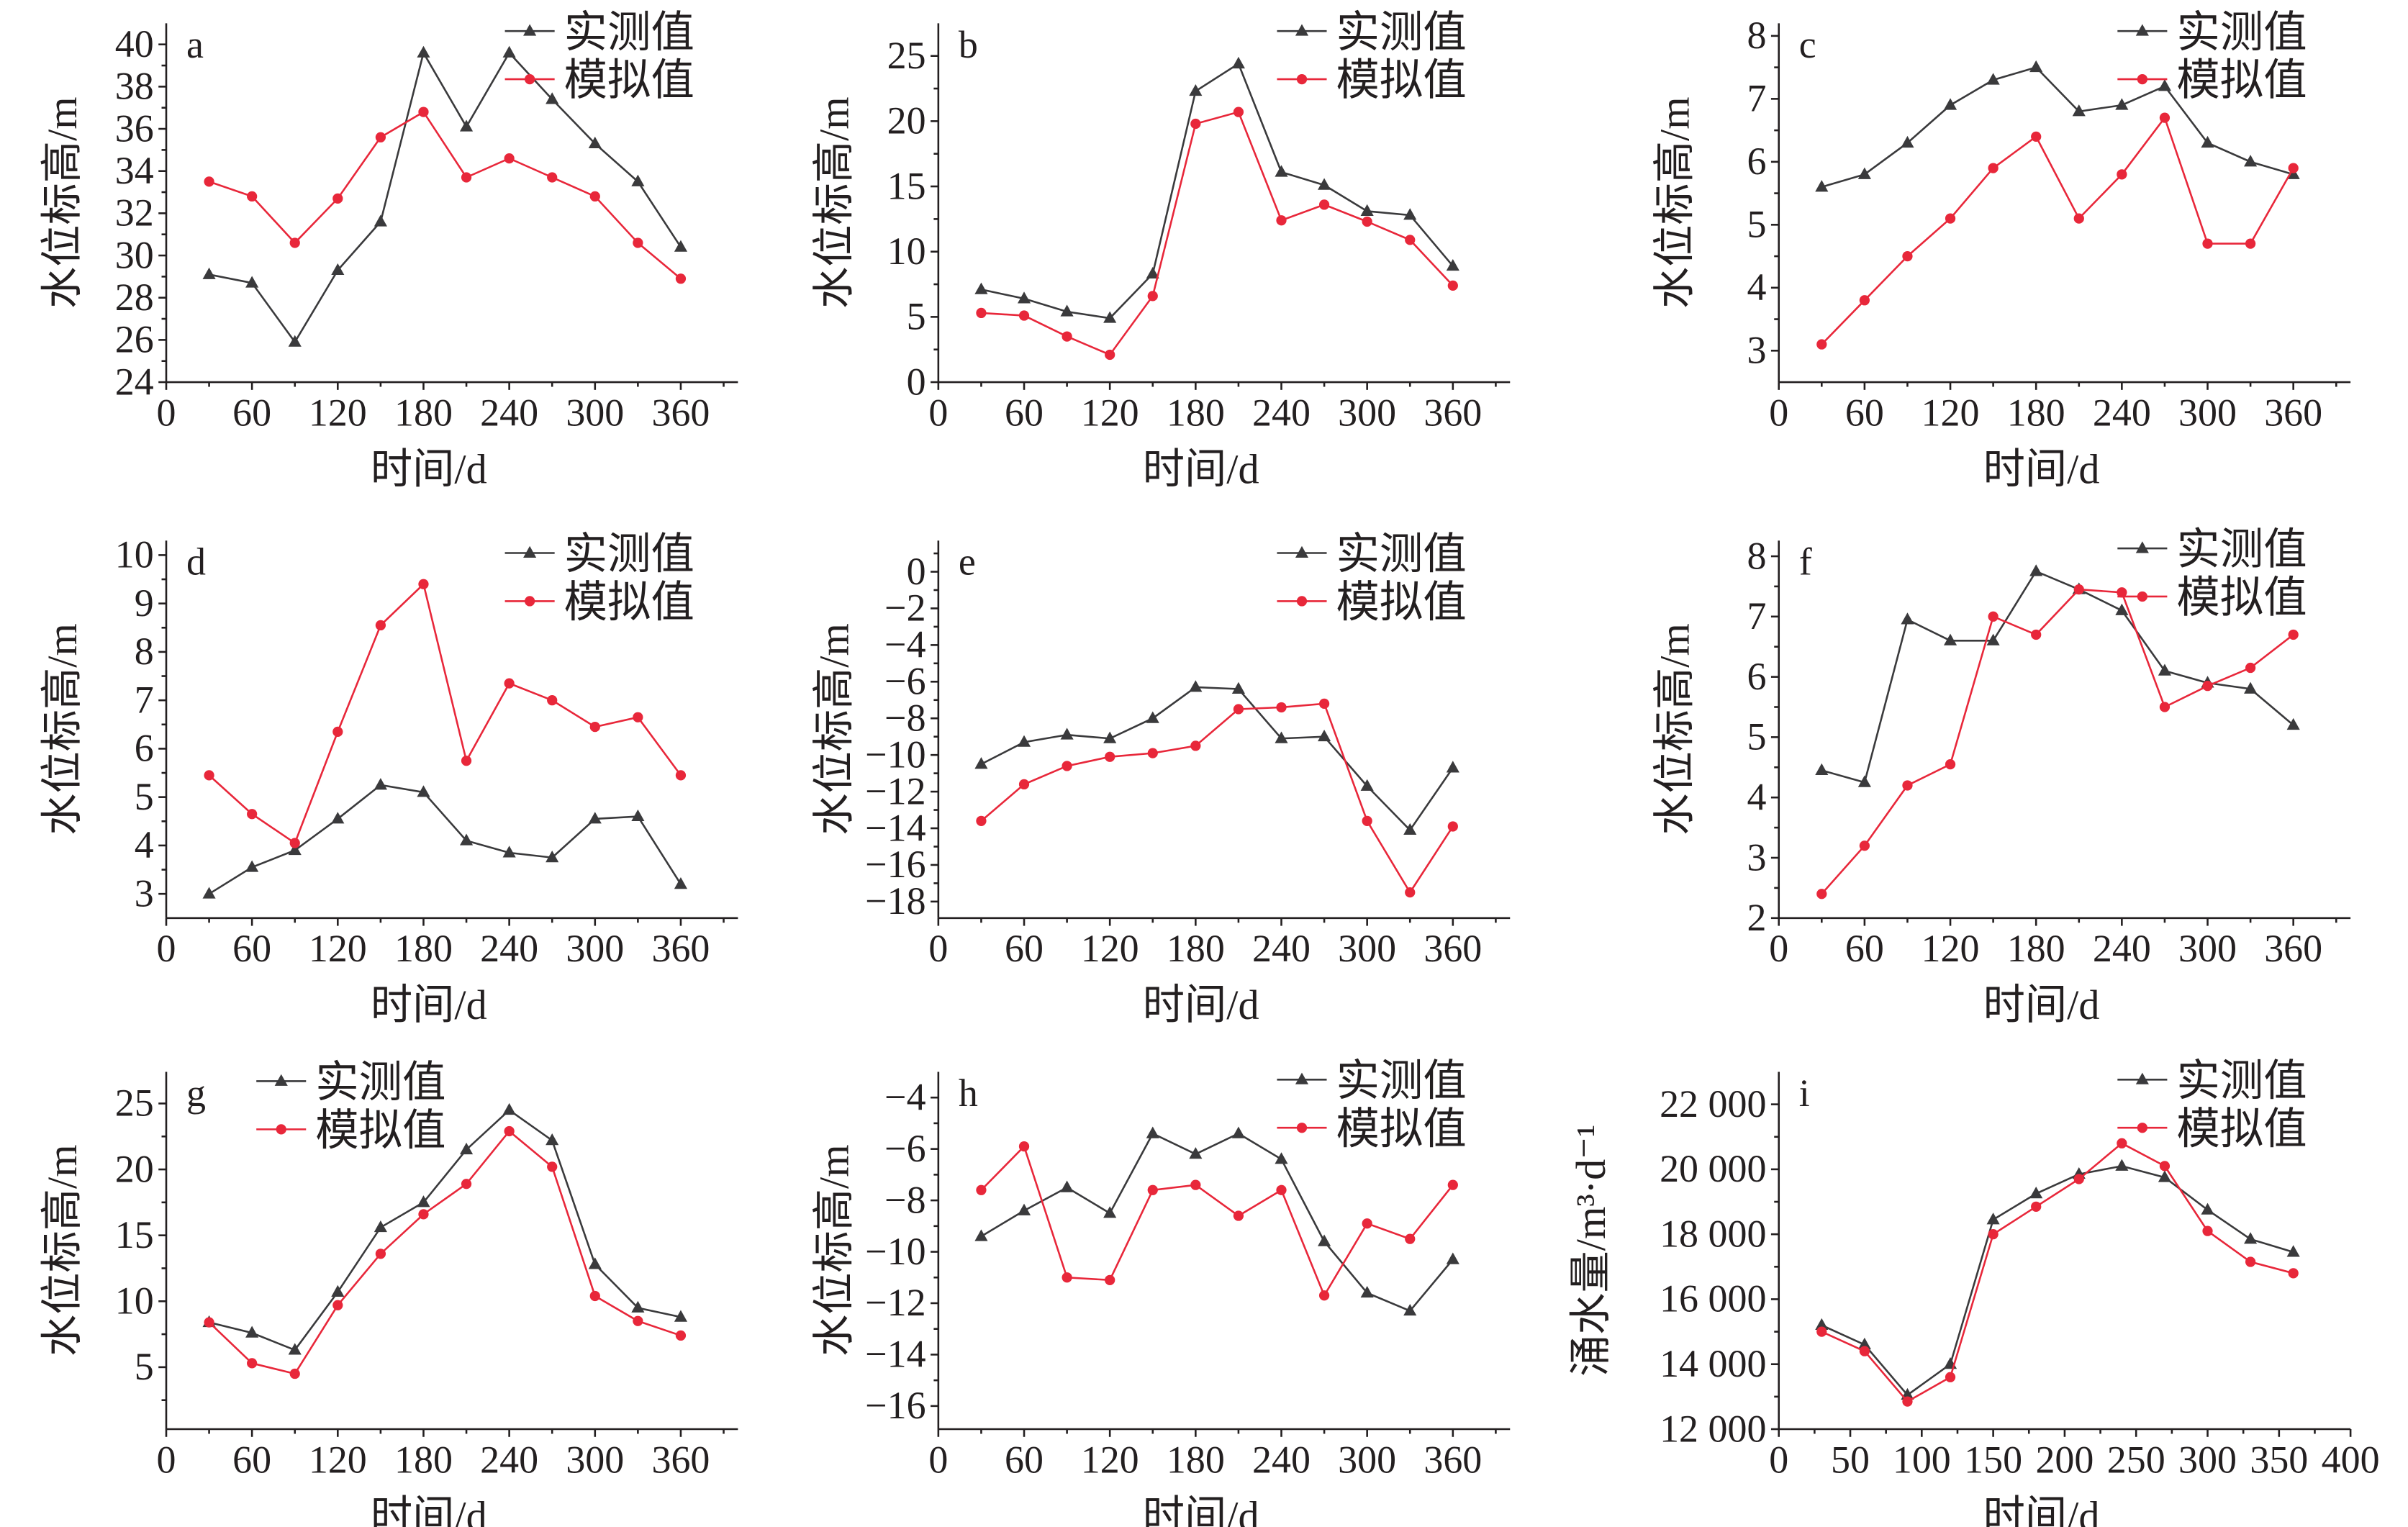 This screenshot has height=1527, width=2408. Describe the element at coordinates (144, 651) in the screenshot. I see `y-tick-label: 8` at that location.